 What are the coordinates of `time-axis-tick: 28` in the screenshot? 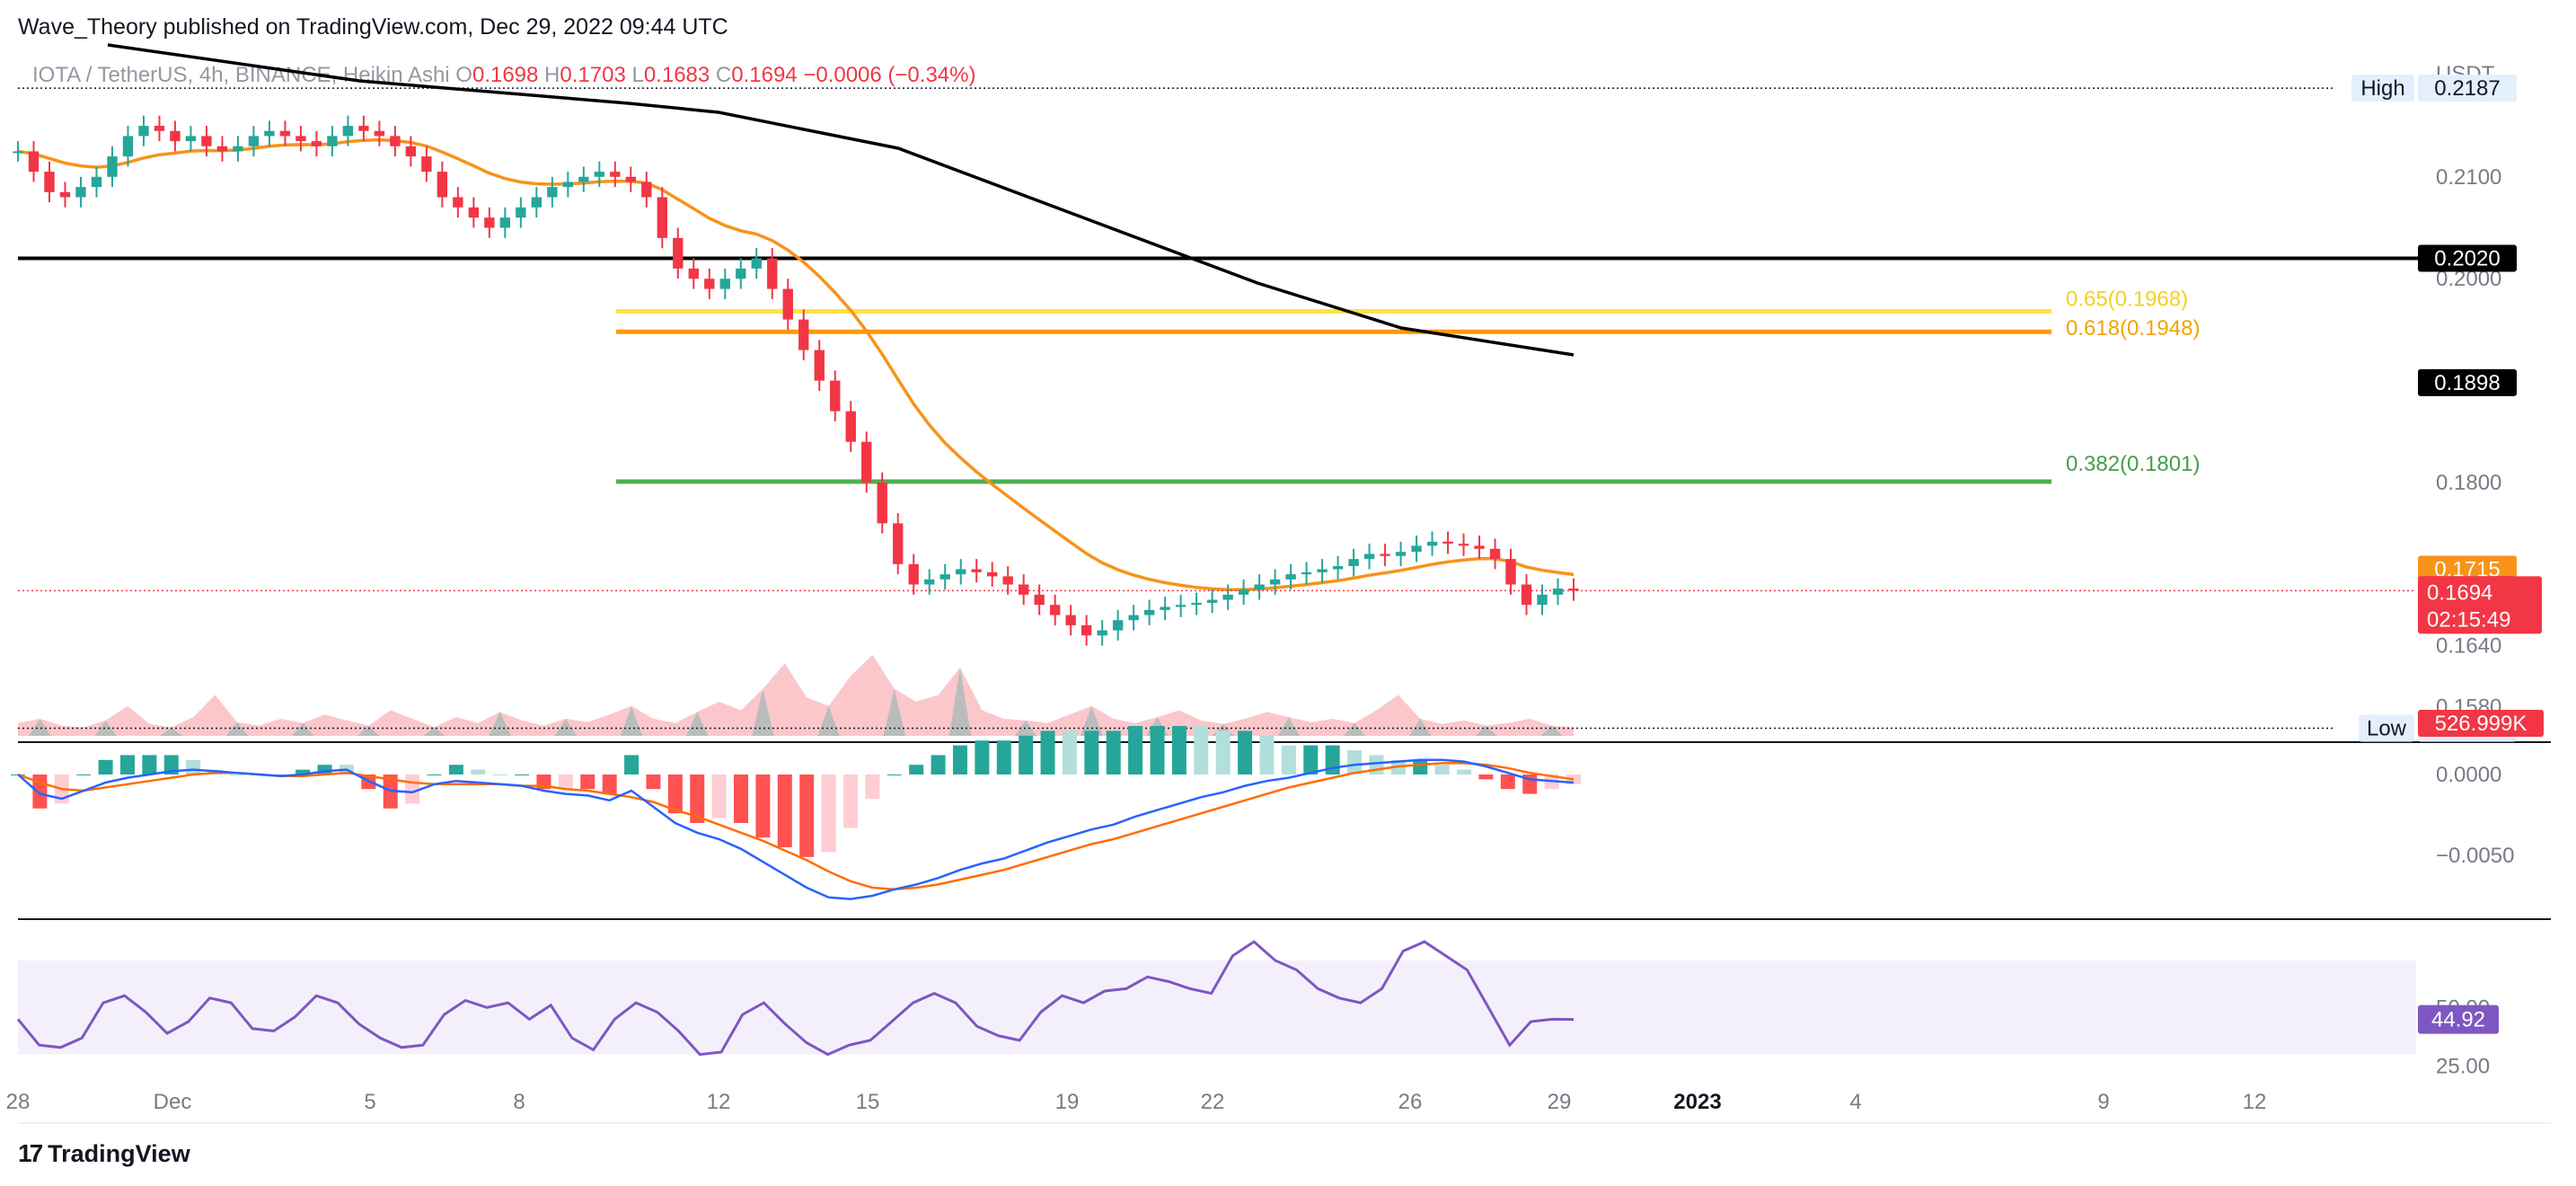 It's located at (18, 1102).